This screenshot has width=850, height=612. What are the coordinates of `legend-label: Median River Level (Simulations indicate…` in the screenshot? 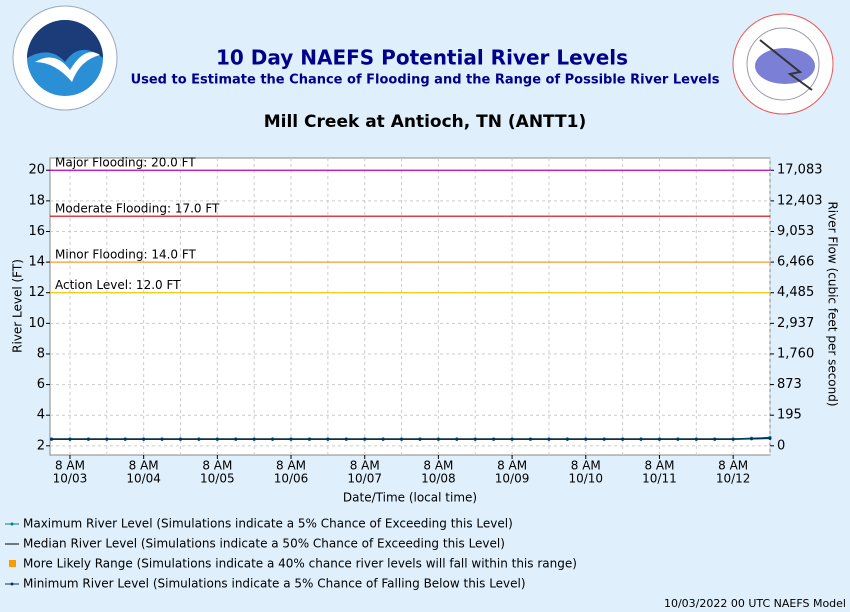 It's located at (264, 544).